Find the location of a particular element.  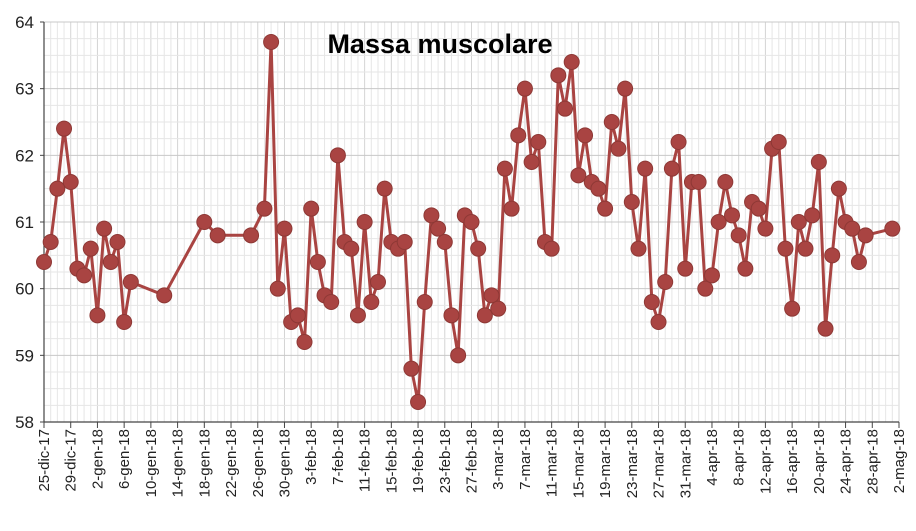

x-tick-label: 27-mar-18 is located at coordinates (659, 463).